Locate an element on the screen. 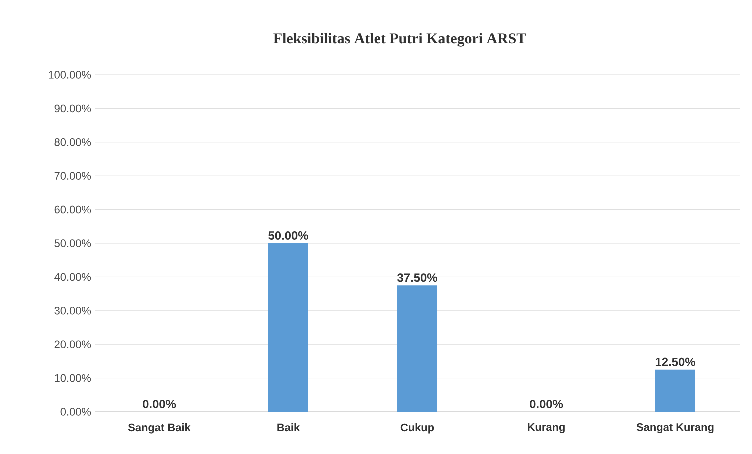  y-tick-label: 60.00% is located at coordinates (73, 210).